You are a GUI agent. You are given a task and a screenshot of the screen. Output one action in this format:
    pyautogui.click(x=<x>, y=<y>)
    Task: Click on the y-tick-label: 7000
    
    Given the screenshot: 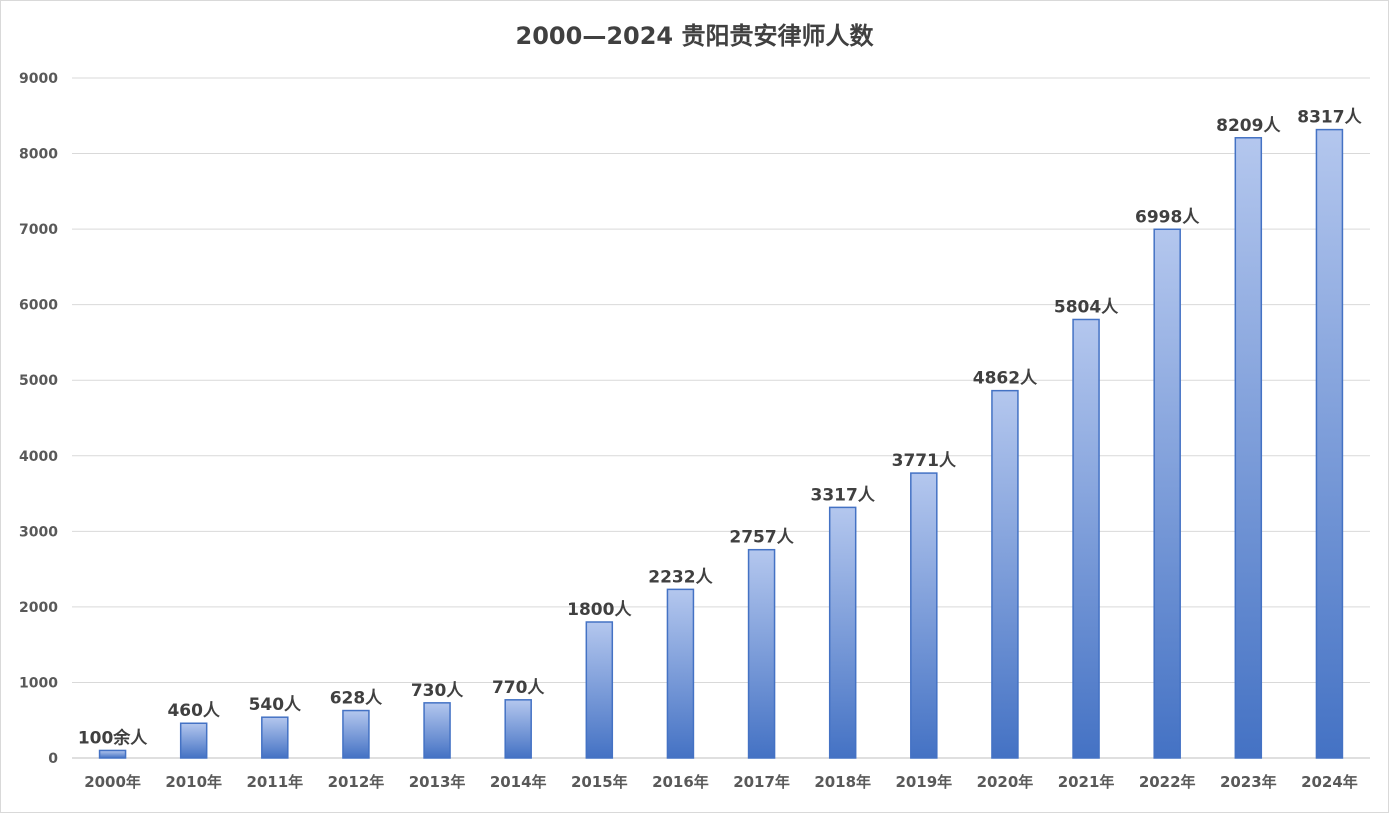 What is the action you would take?
    pyautogui.click(x=38, y=230)
    